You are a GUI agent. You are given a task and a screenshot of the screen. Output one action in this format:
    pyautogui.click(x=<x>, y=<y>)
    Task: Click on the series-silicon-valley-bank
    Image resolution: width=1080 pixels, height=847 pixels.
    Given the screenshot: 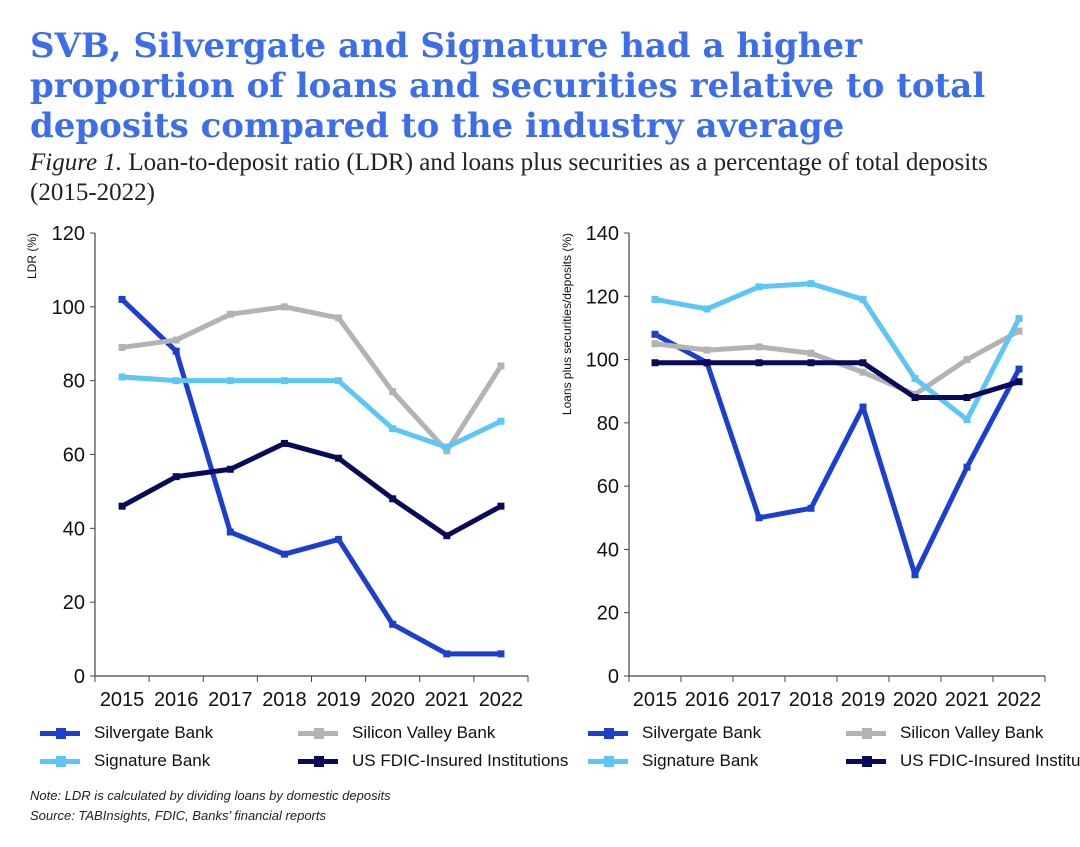 What is the action you would take?
    pyautogui.click(x=311, y=379)
    